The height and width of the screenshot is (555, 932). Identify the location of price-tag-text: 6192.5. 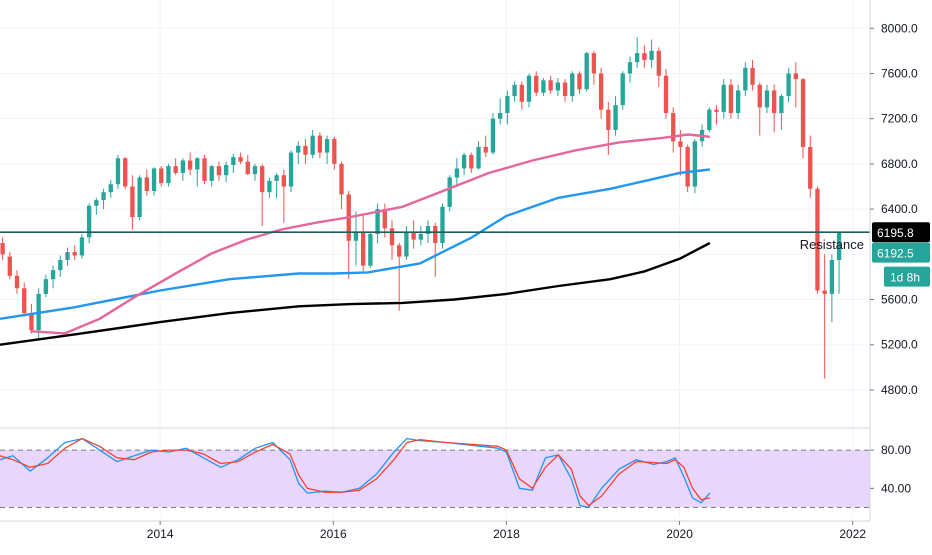
(895, 254).